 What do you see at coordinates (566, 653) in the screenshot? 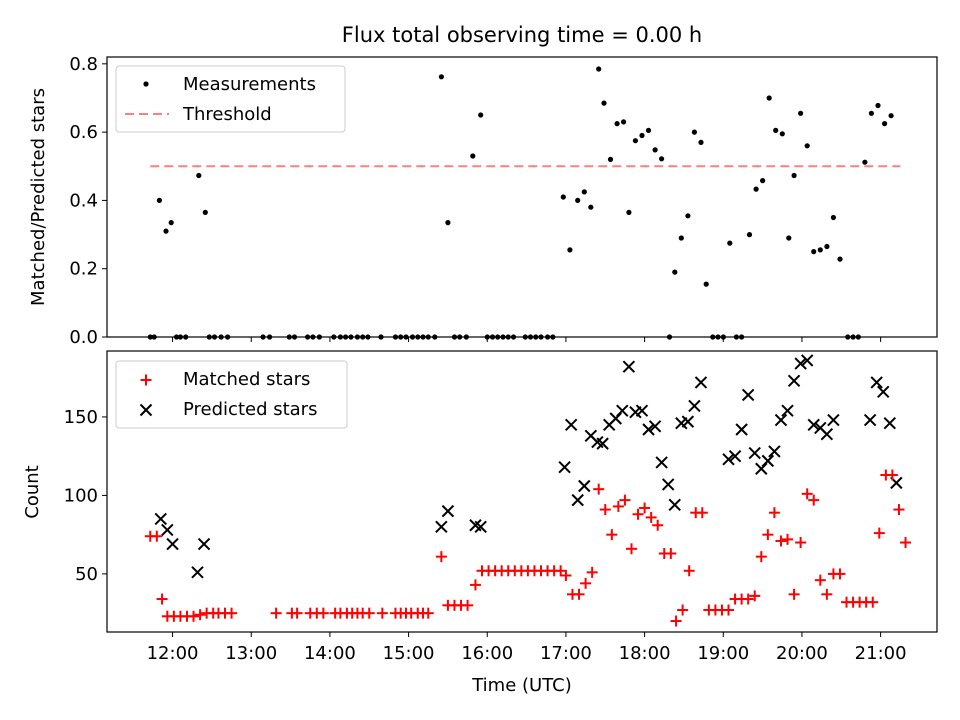
I see `x-tick-label: 17:00` at bounding box center [566, 653].